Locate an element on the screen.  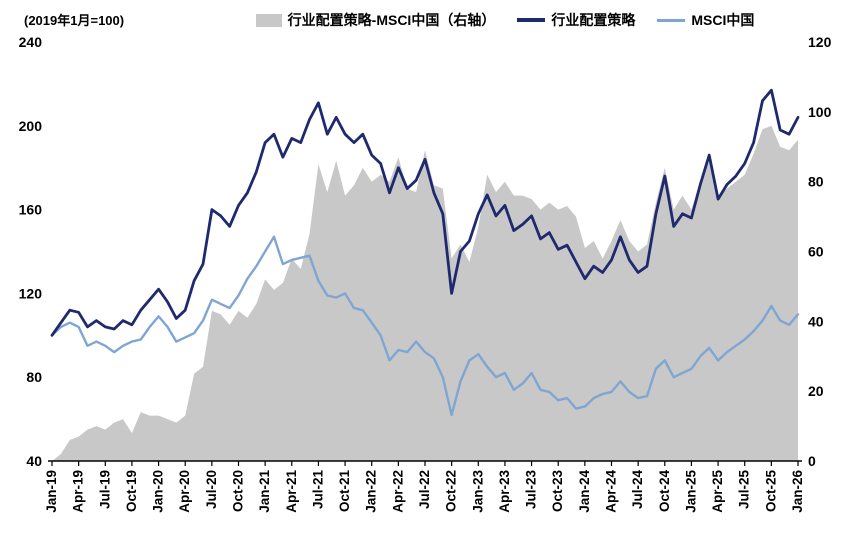
x-tick-label: Apr-25 is located at coordinates (717, 491).